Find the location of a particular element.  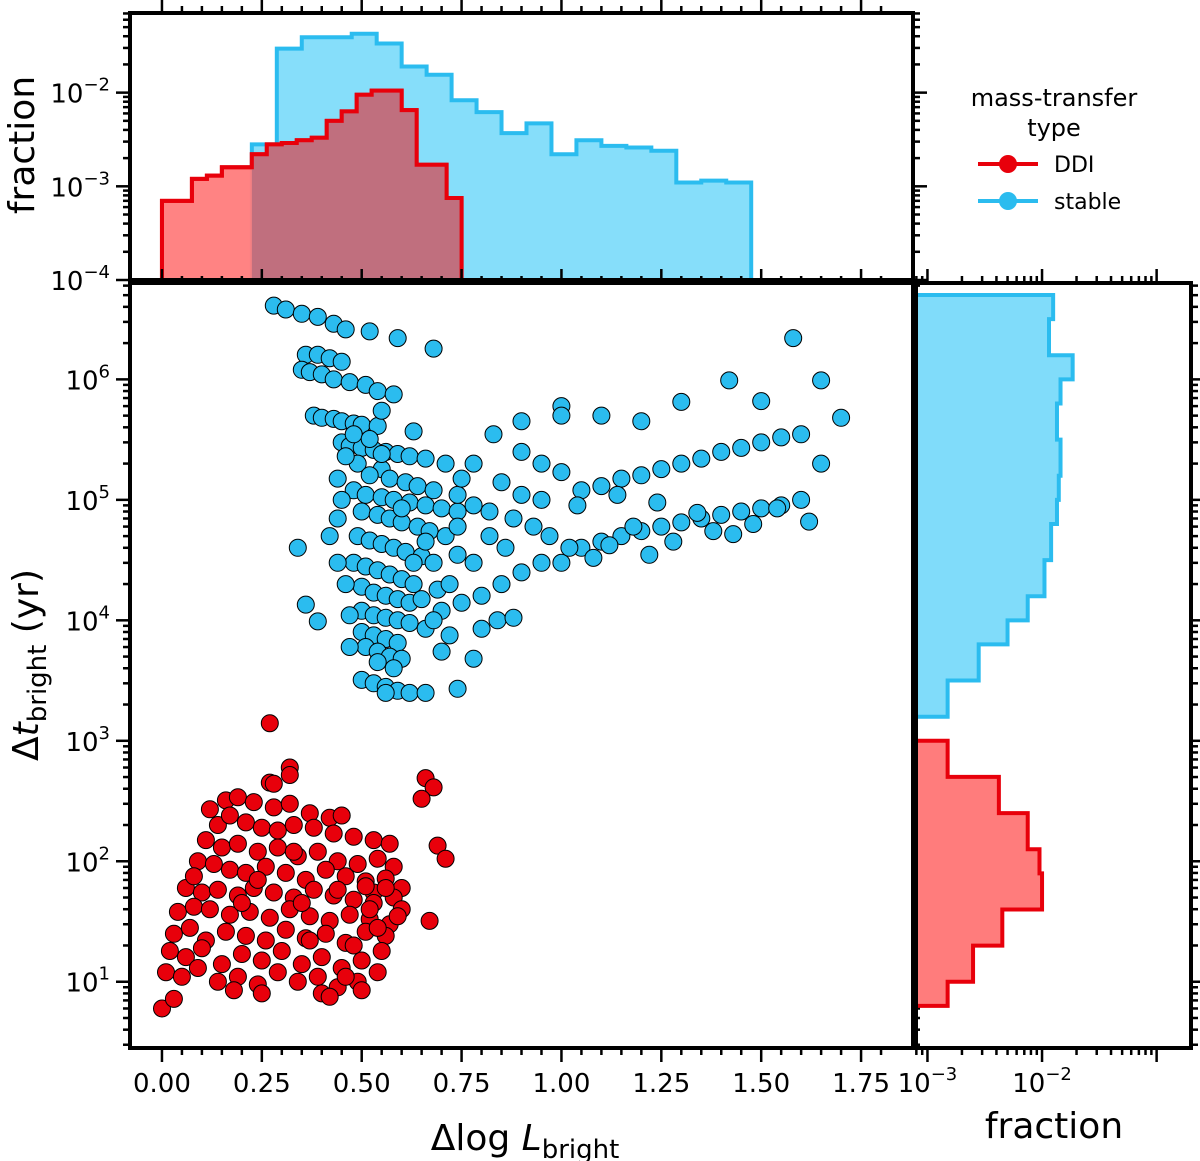

legend-item-stable: stable is located at coordinates (1049, 202).